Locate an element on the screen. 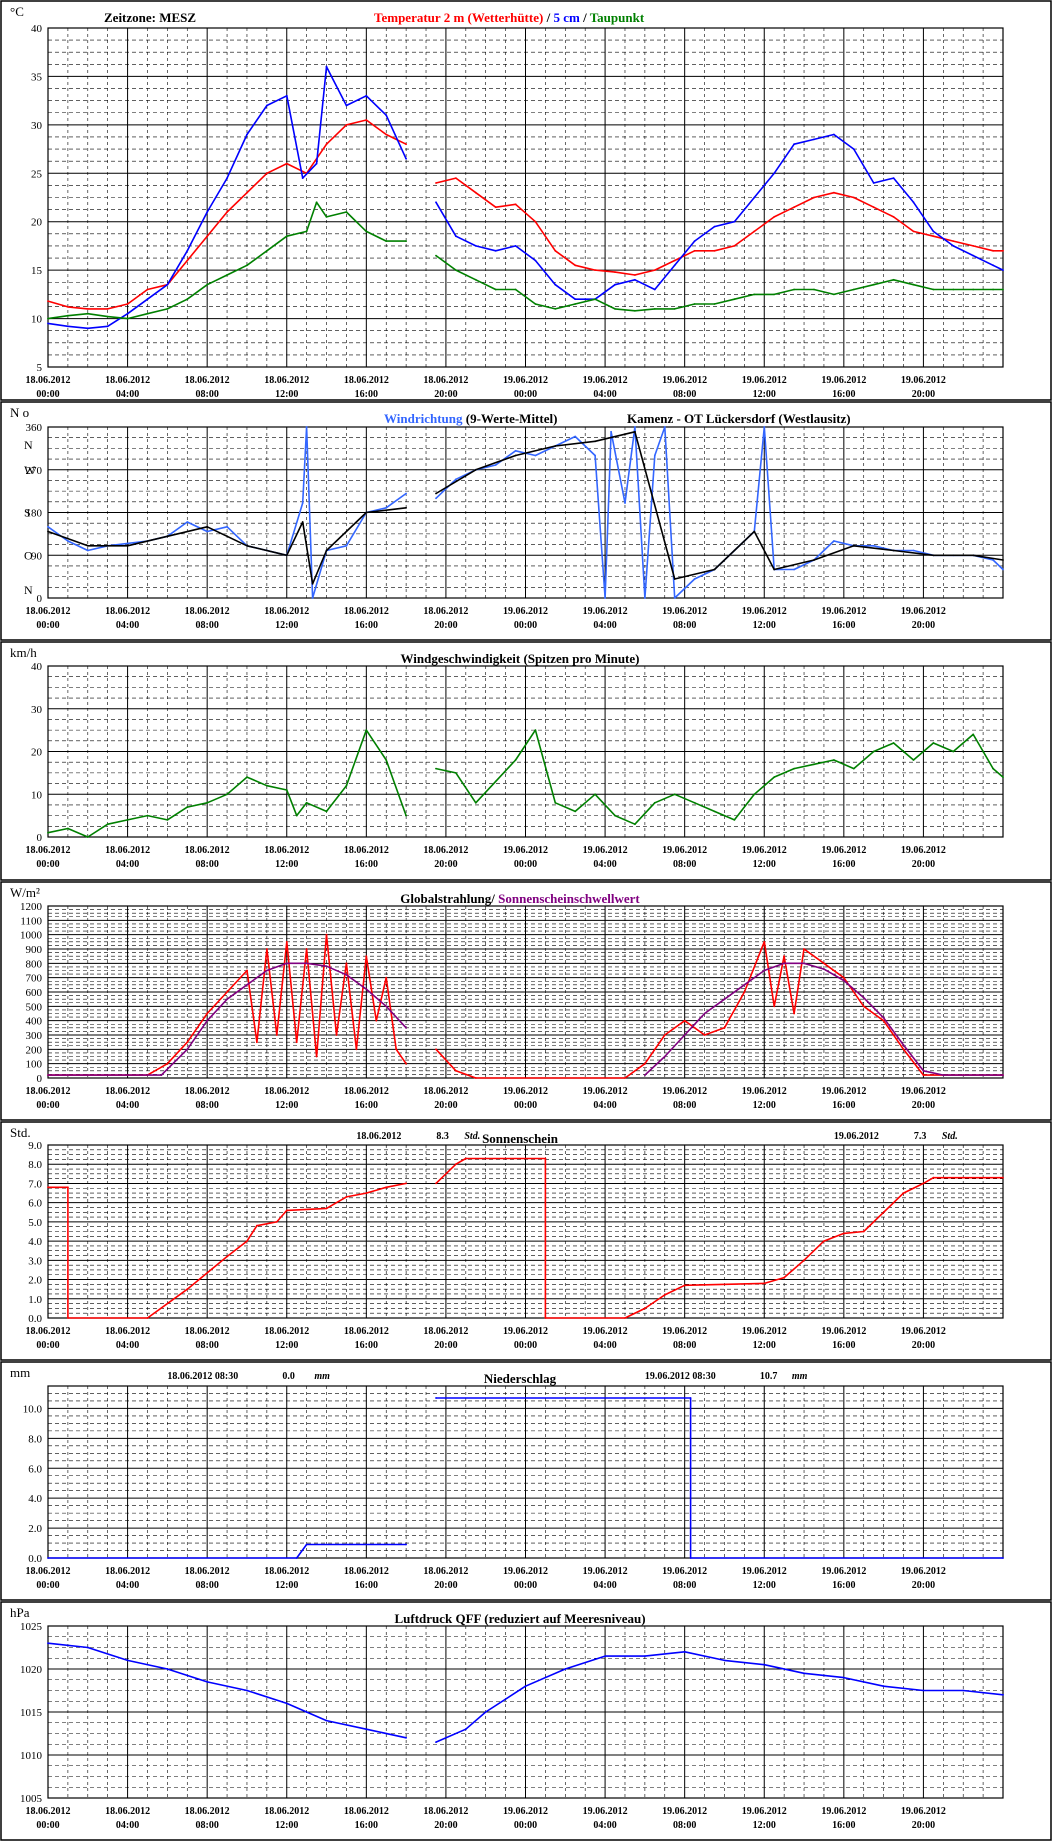 Image resolution: width=1052 pixels, height=1841 pixels. data-series-line is located at coordinates (525, 508).